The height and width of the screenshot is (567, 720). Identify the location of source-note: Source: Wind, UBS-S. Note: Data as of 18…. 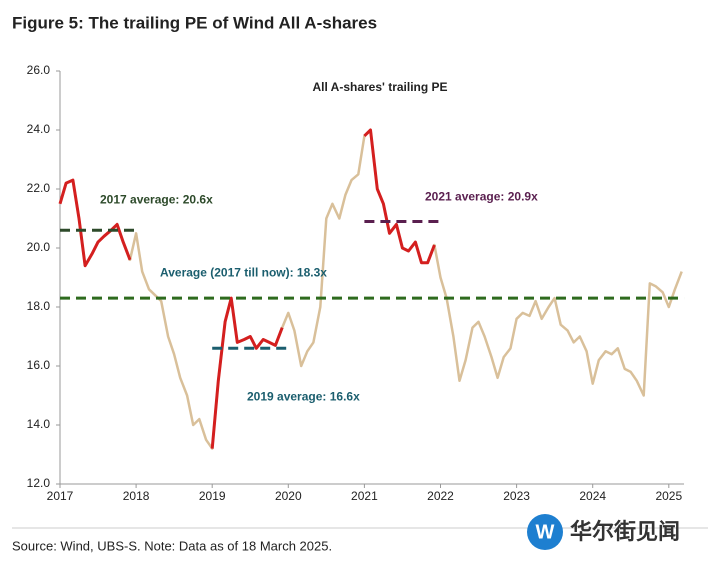
(172, 545).